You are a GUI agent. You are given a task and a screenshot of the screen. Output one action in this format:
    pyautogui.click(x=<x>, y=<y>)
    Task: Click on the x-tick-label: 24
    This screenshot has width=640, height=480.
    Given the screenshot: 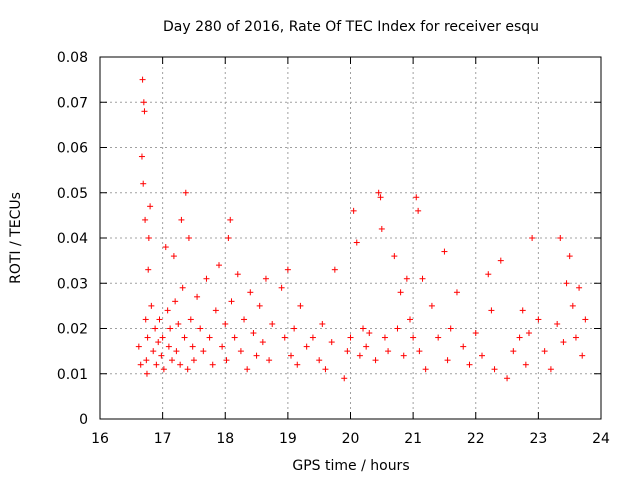 What is the action you would take?
    pyautogui.click(x=601, y=439)
    